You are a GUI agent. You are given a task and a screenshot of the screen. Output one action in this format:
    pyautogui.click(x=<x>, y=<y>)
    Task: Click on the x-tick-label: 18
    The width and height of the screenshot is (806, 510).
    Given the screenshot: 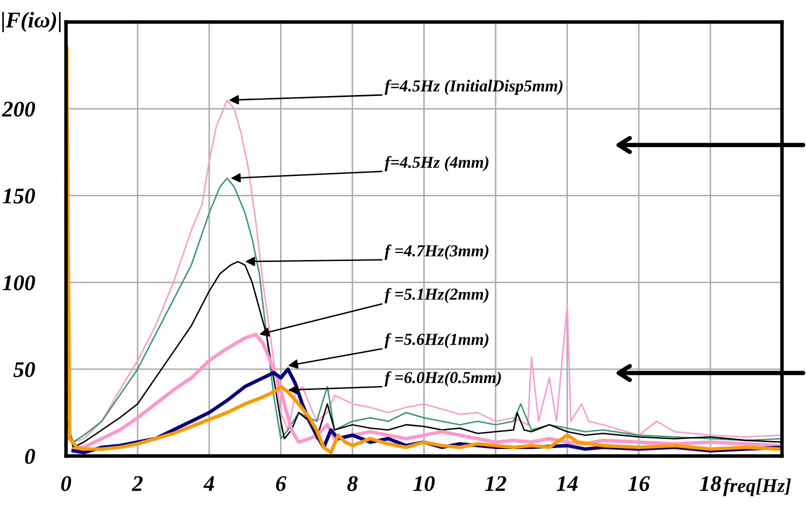 What is the action you would take?
    pyautogui.click(x=711, y=484)
    